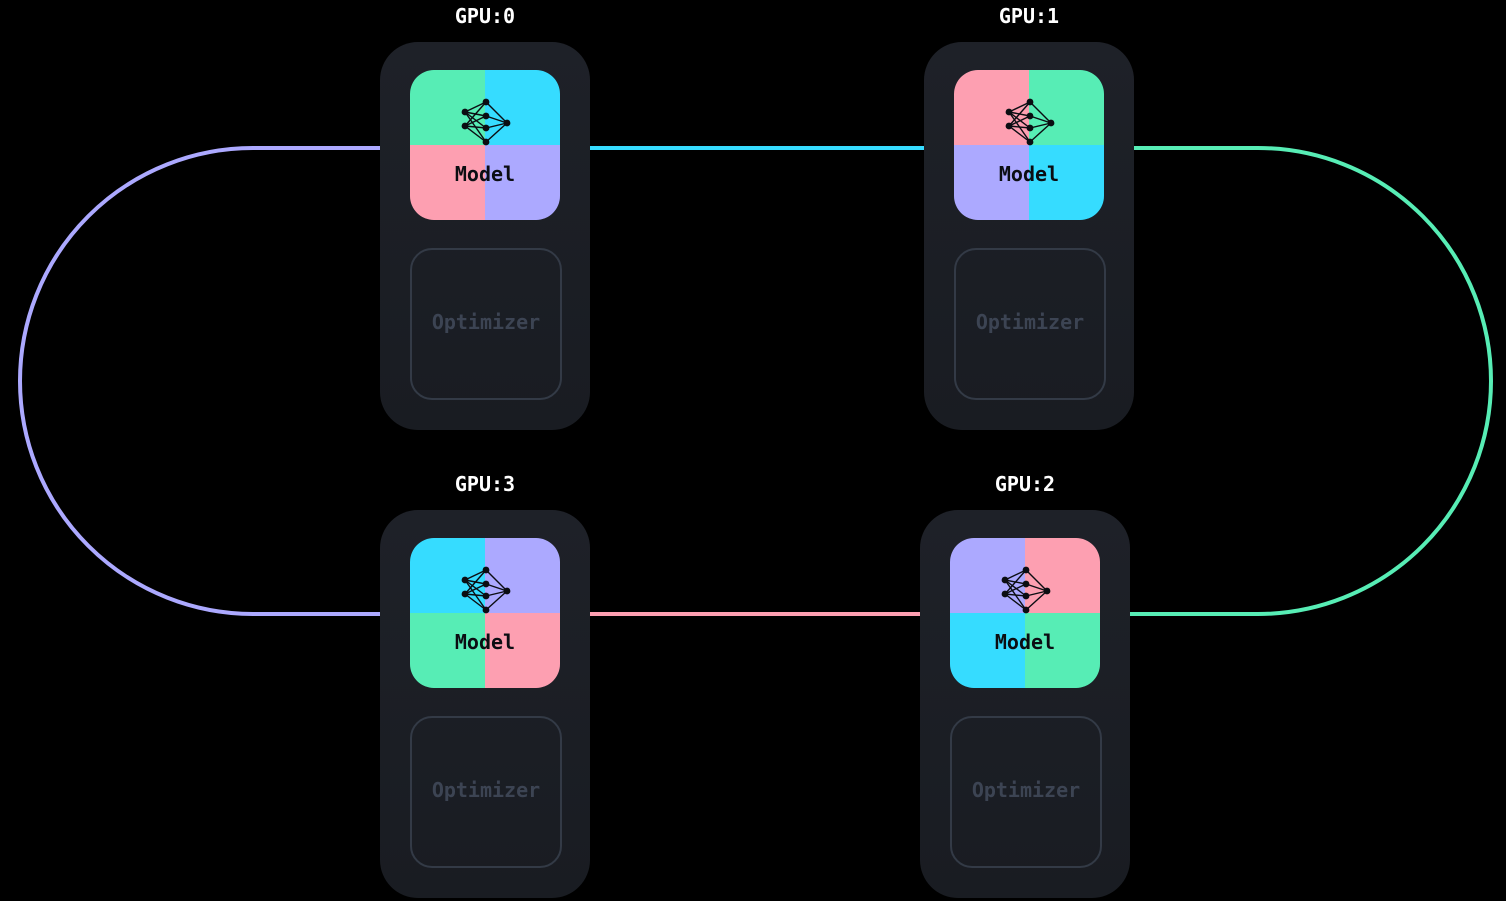  Describe the element at coordinates (1029, 16) in the screenshot. I see `gpu-label: GPU:1` at that location.